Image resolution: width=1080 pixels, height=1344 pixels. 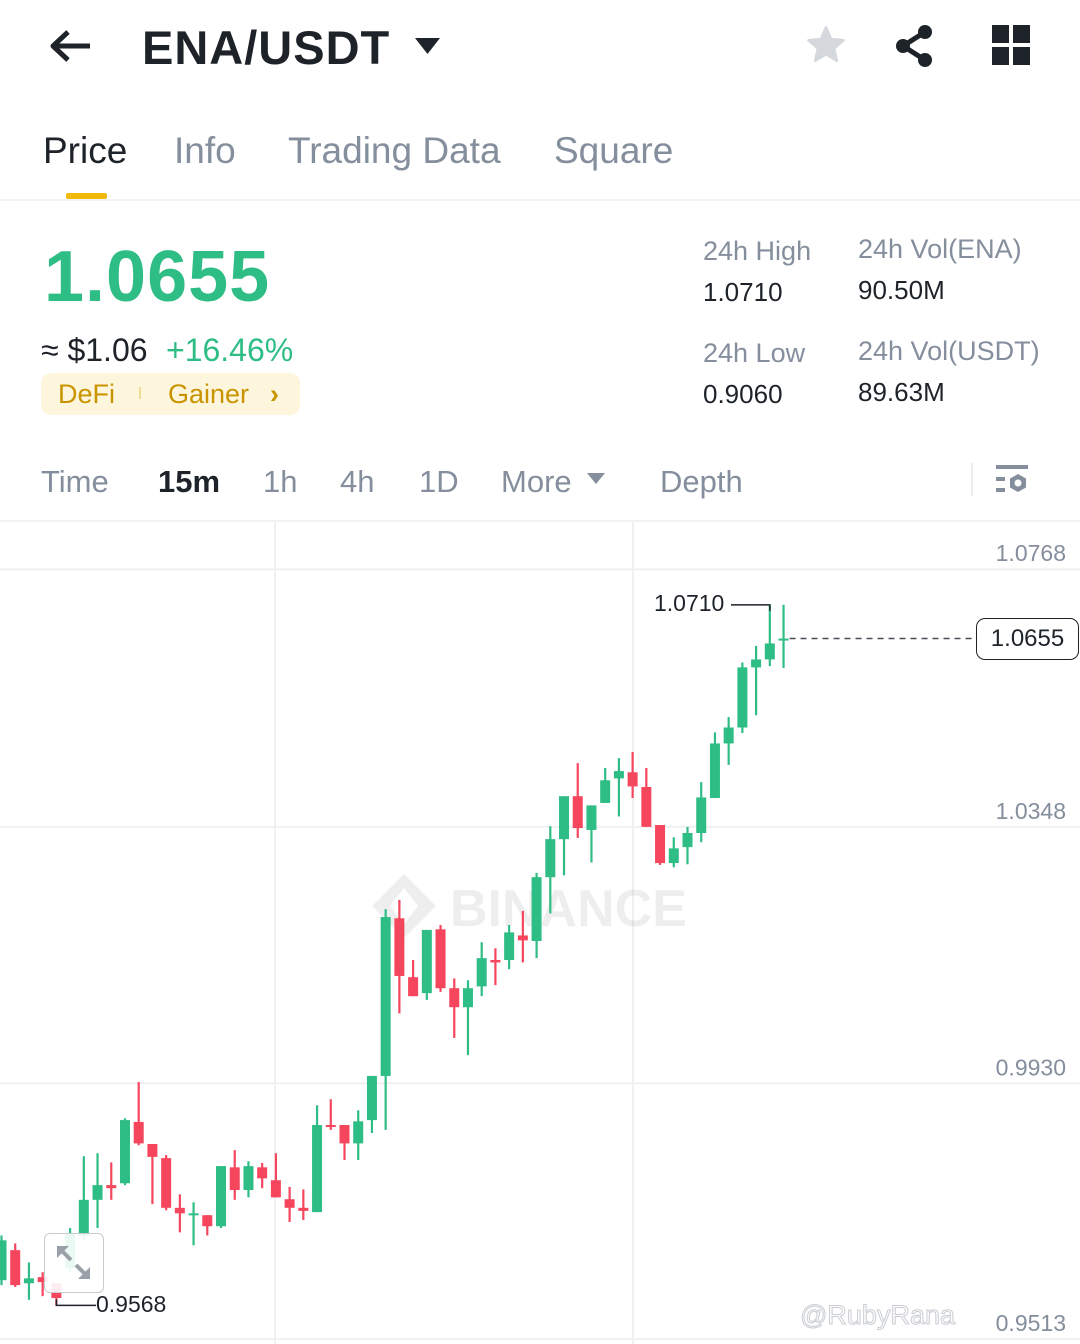 What do you see at coordinates (70, 46) in the screenshot?
I see `arrow-left-icon` at bounding box center [70, 46].